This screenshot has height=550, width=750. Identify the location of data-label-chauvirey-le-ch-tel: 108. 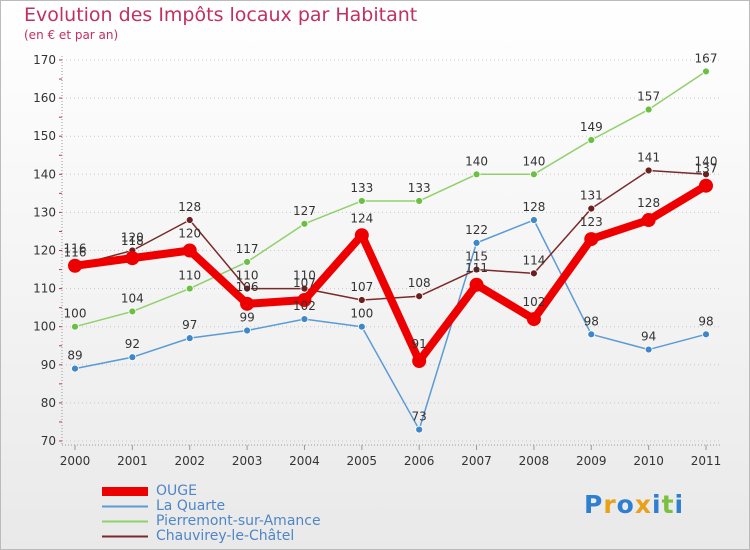
(419, 283).